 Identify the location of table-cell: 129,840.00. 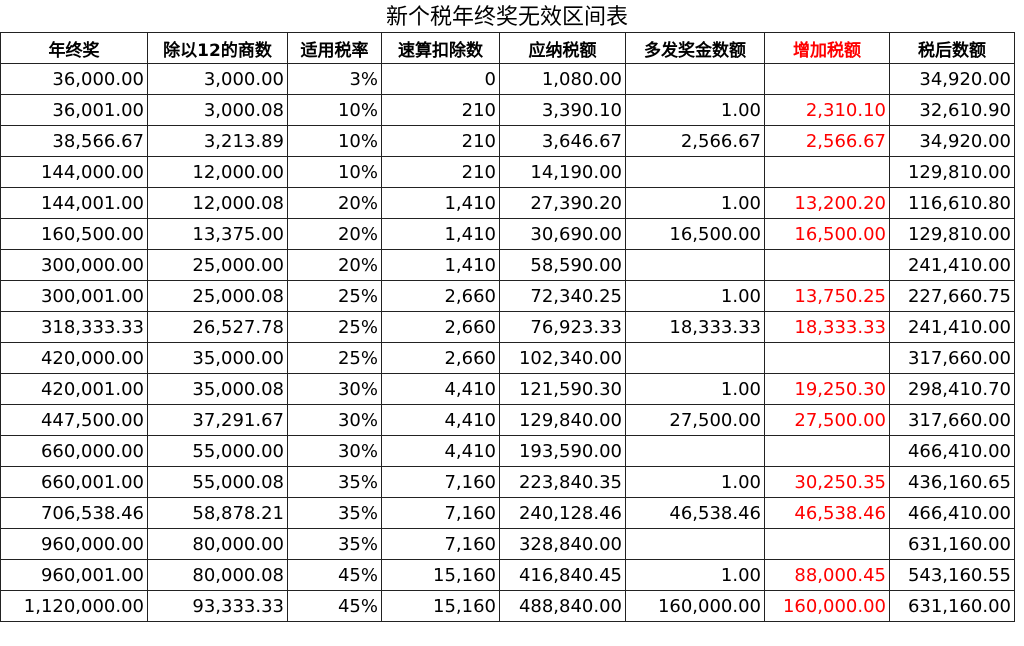
(562, 420).